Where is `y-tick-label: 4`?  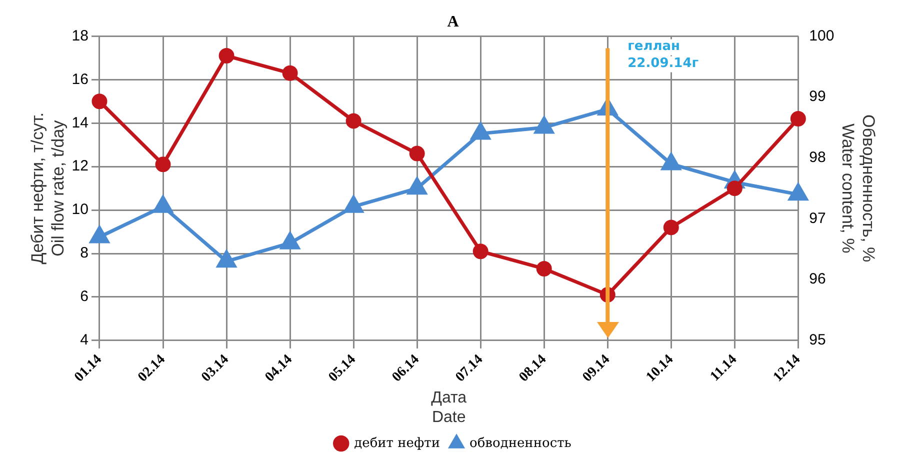
y-tick-label: 4 is located at coordinates (84, 340).